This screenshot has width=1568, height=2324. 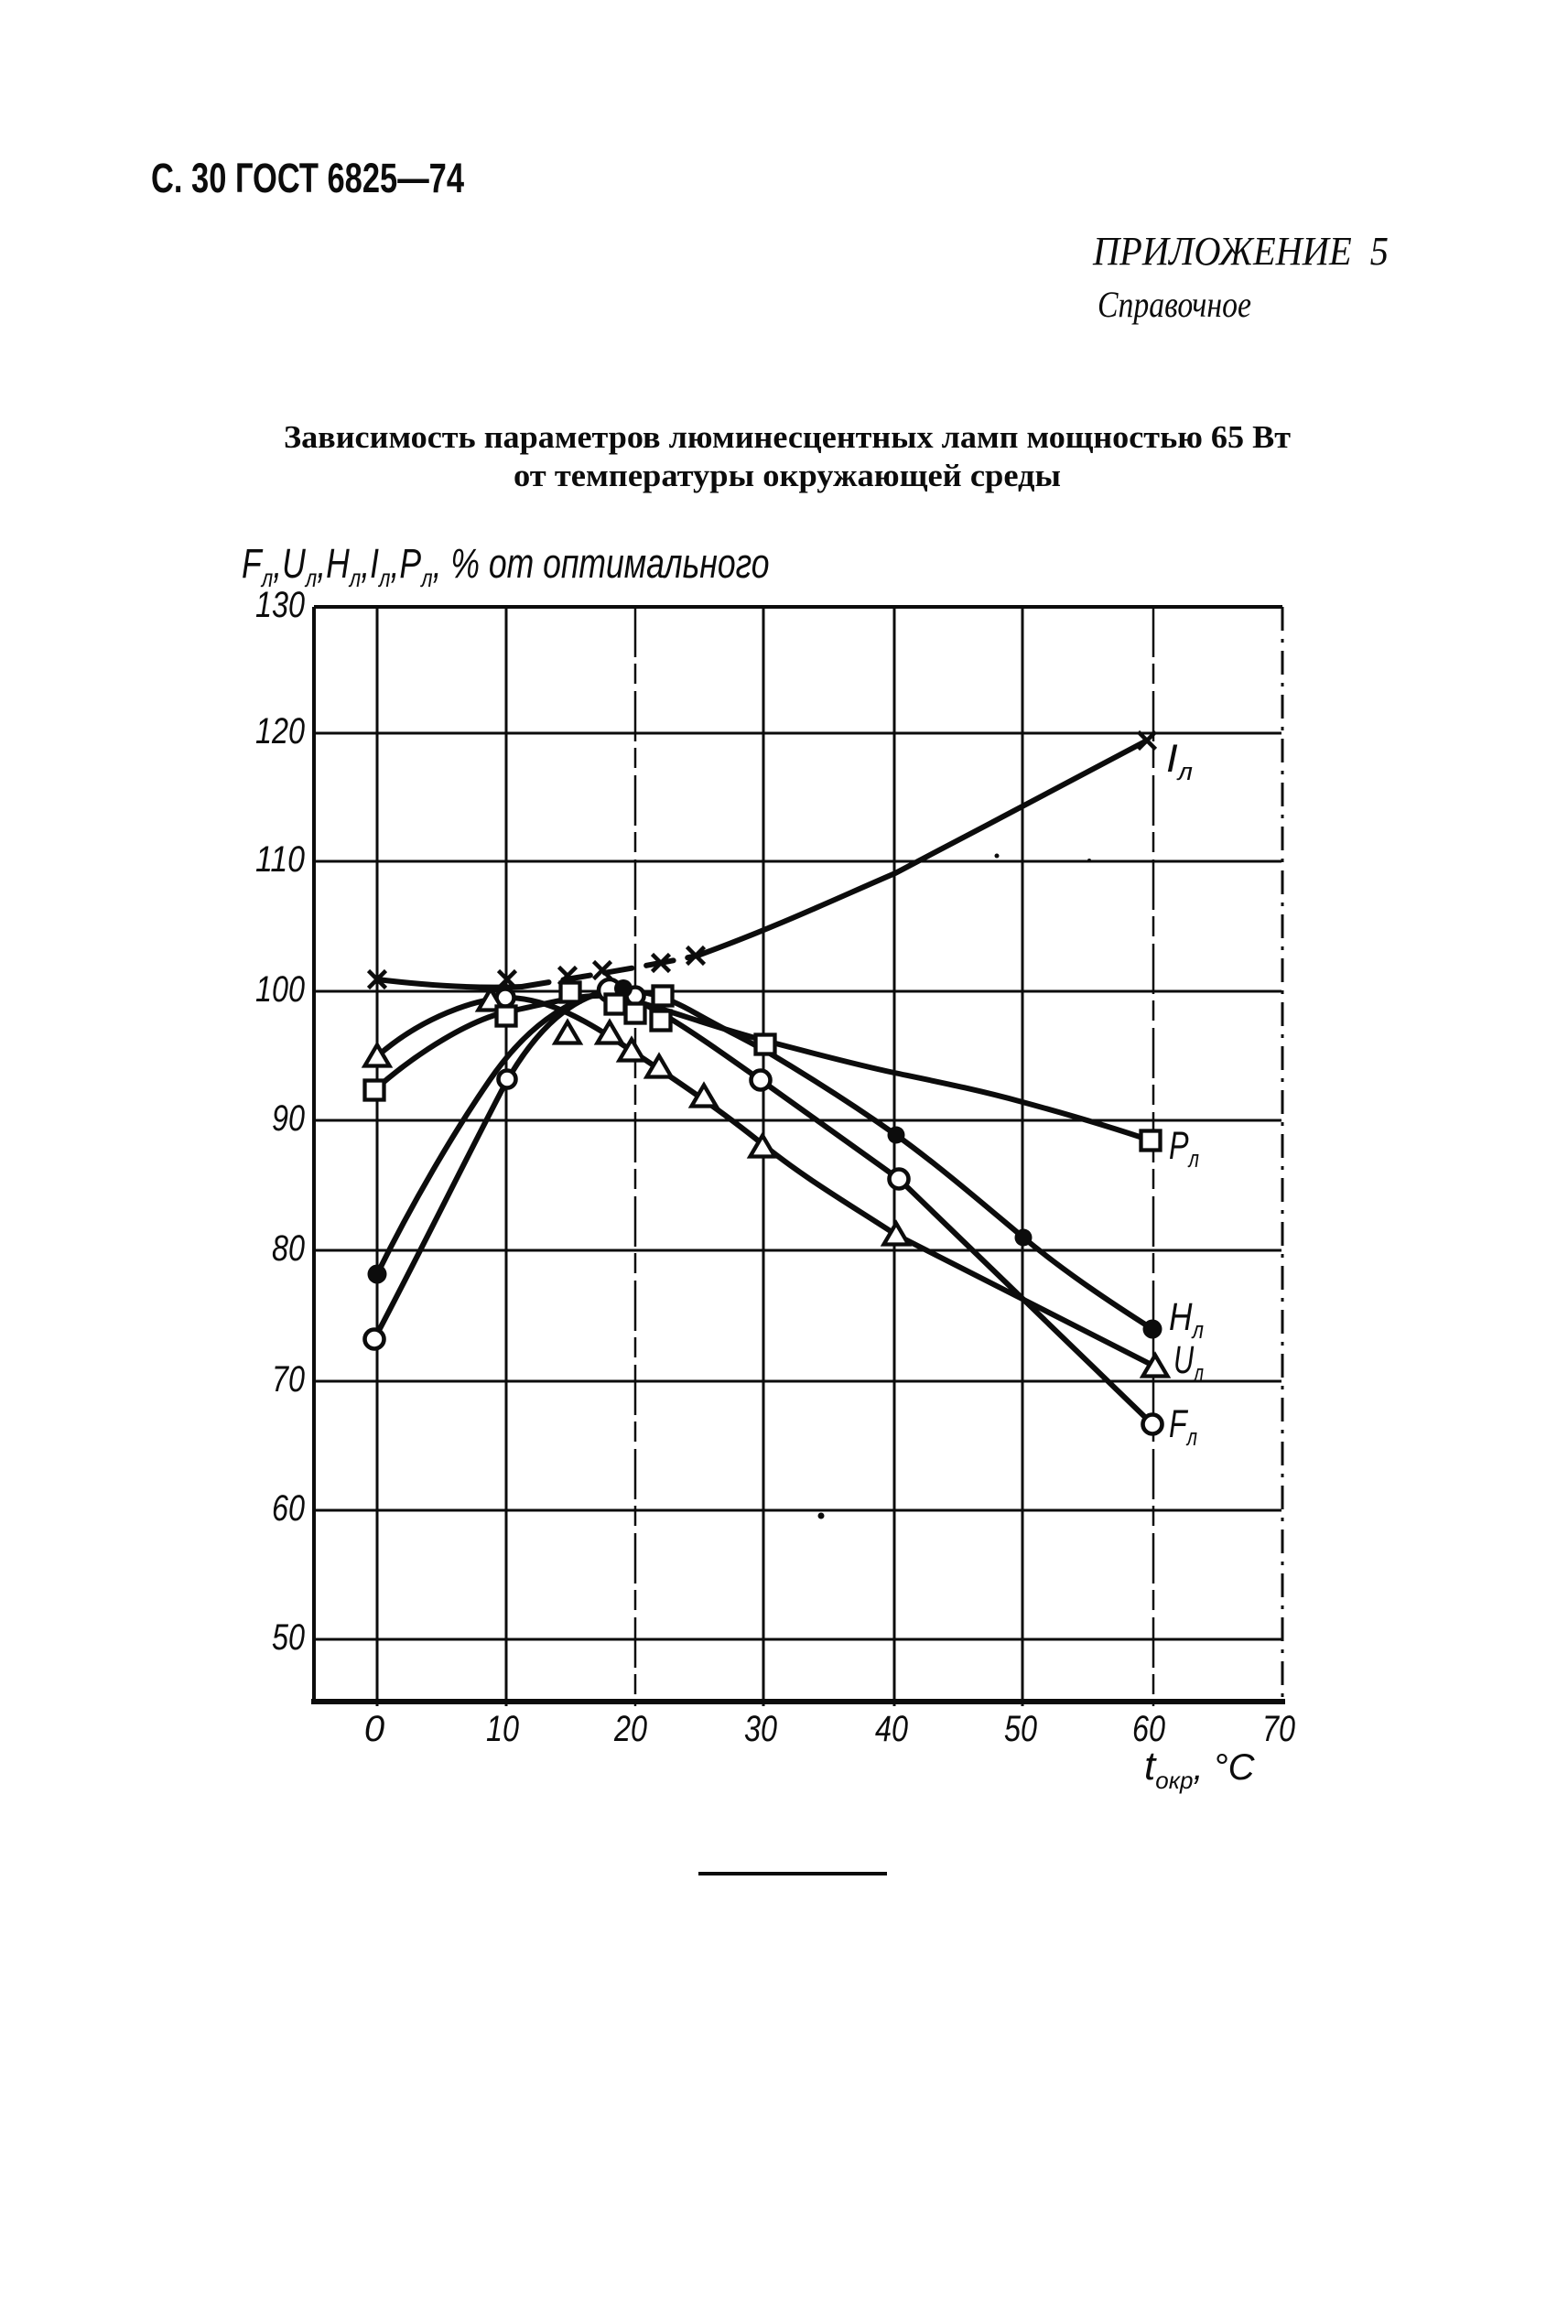 What do you see at coordinates (280, 859) in the screenshot?
I see `svg-text: 110` at bounding box center [280, 859].